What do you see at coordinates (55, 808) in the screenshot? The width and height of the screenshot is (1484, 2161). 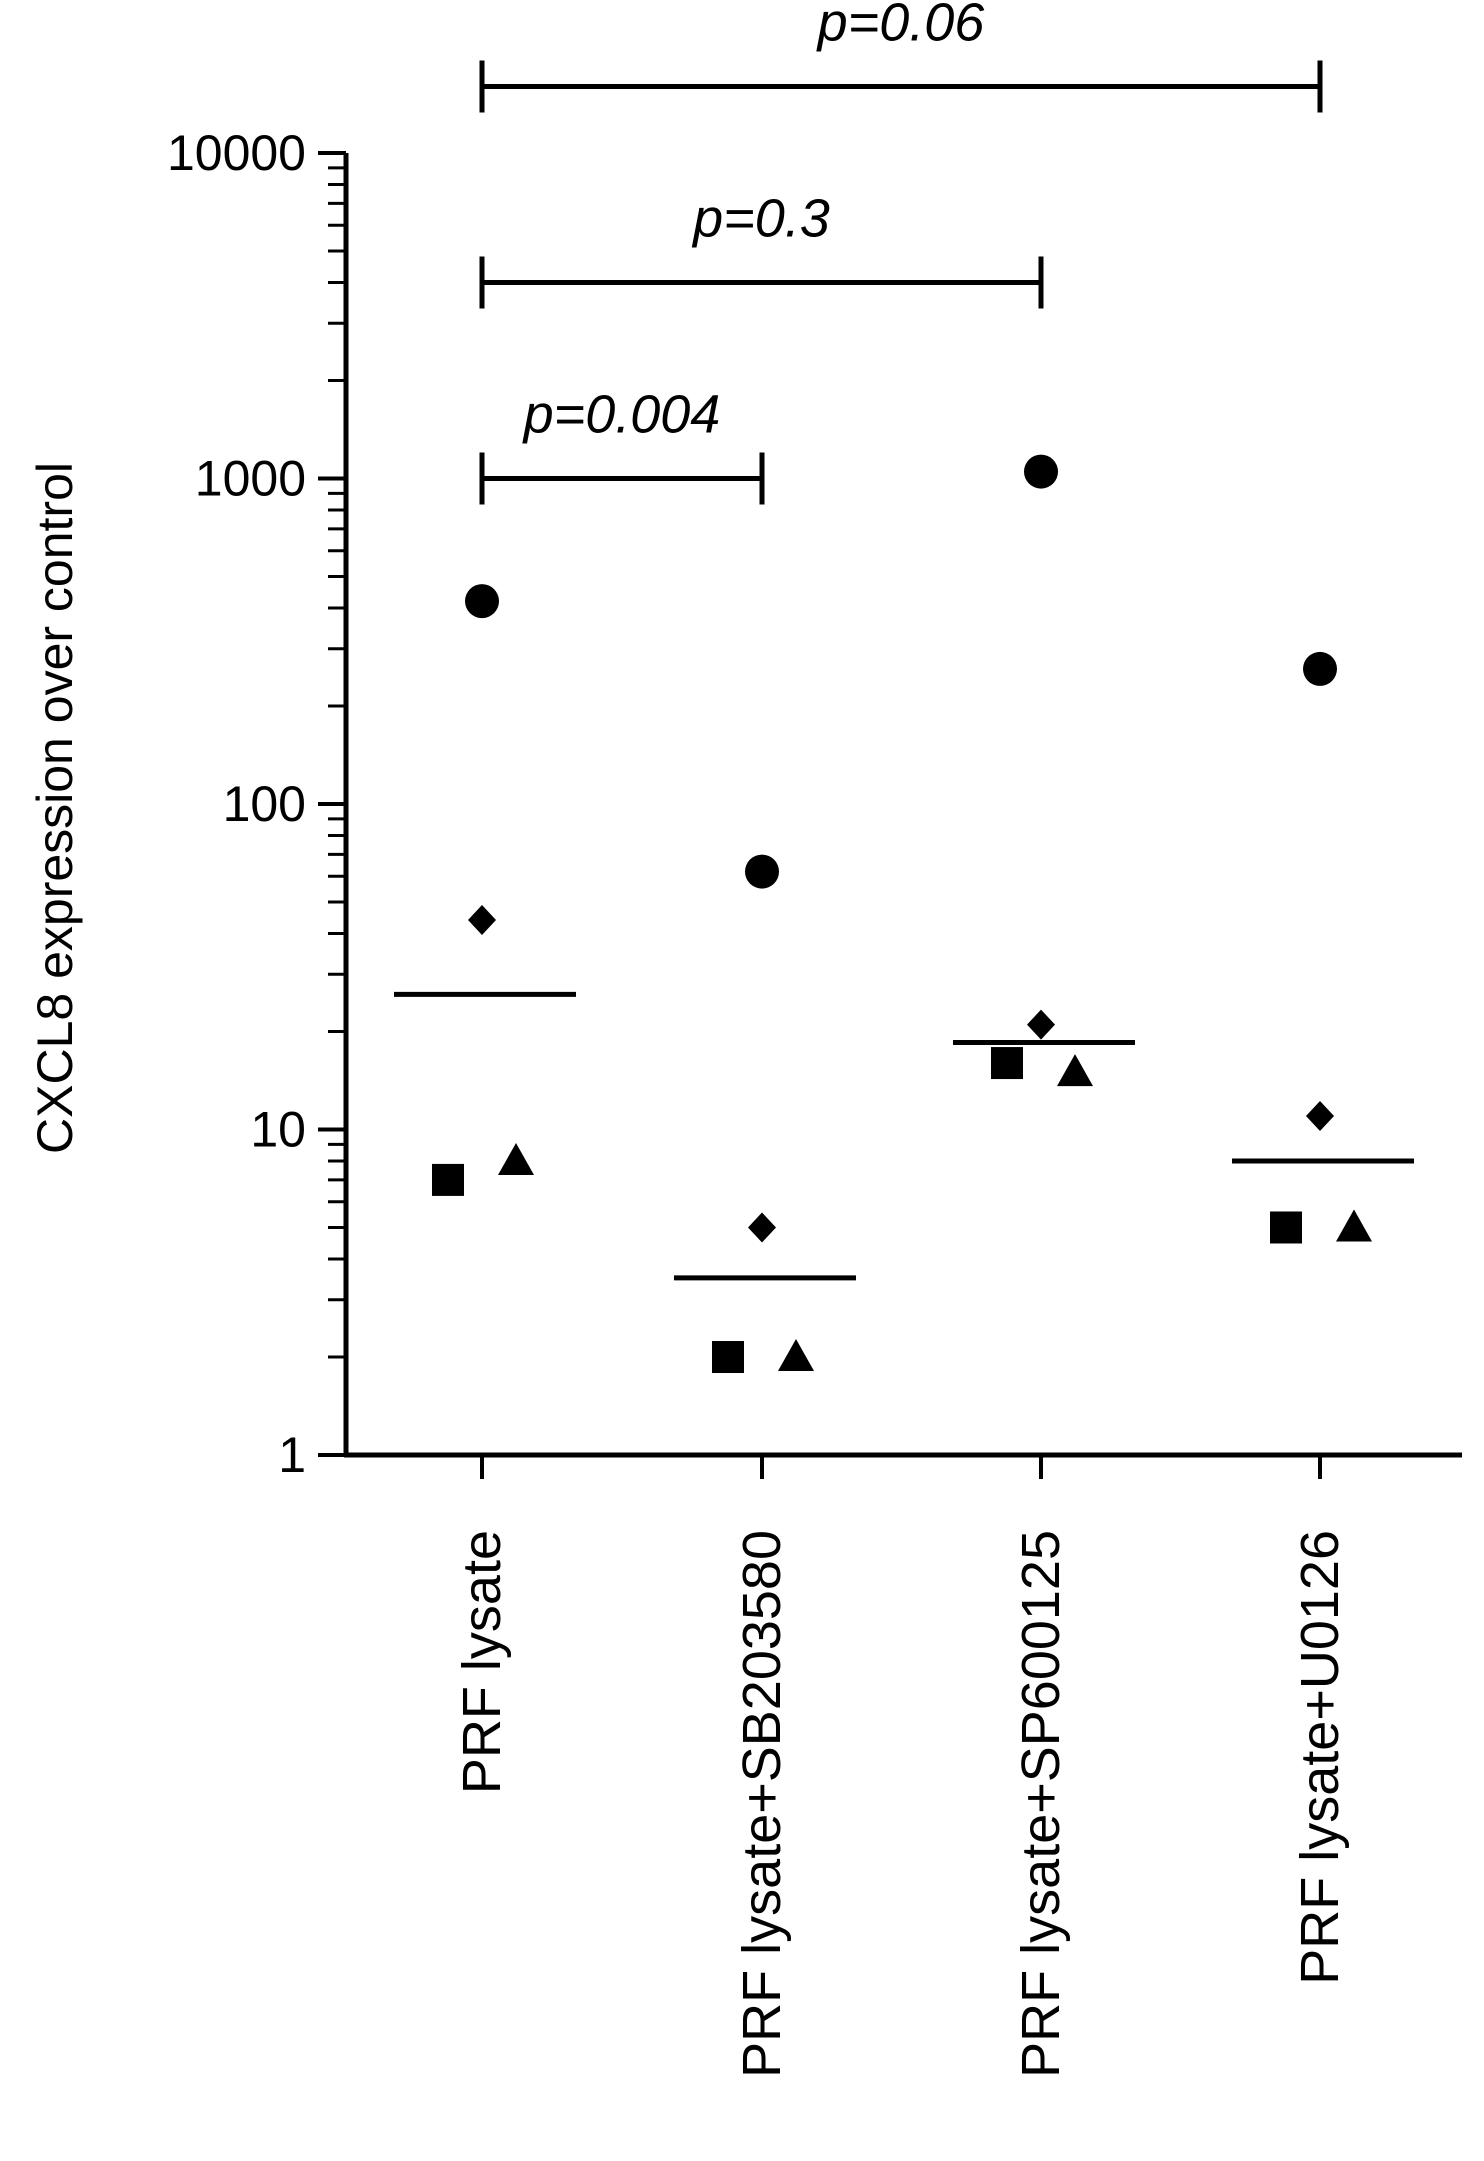 I see `y-axis-title: CXCL8 expression over control` at bounding box center [55, 808].